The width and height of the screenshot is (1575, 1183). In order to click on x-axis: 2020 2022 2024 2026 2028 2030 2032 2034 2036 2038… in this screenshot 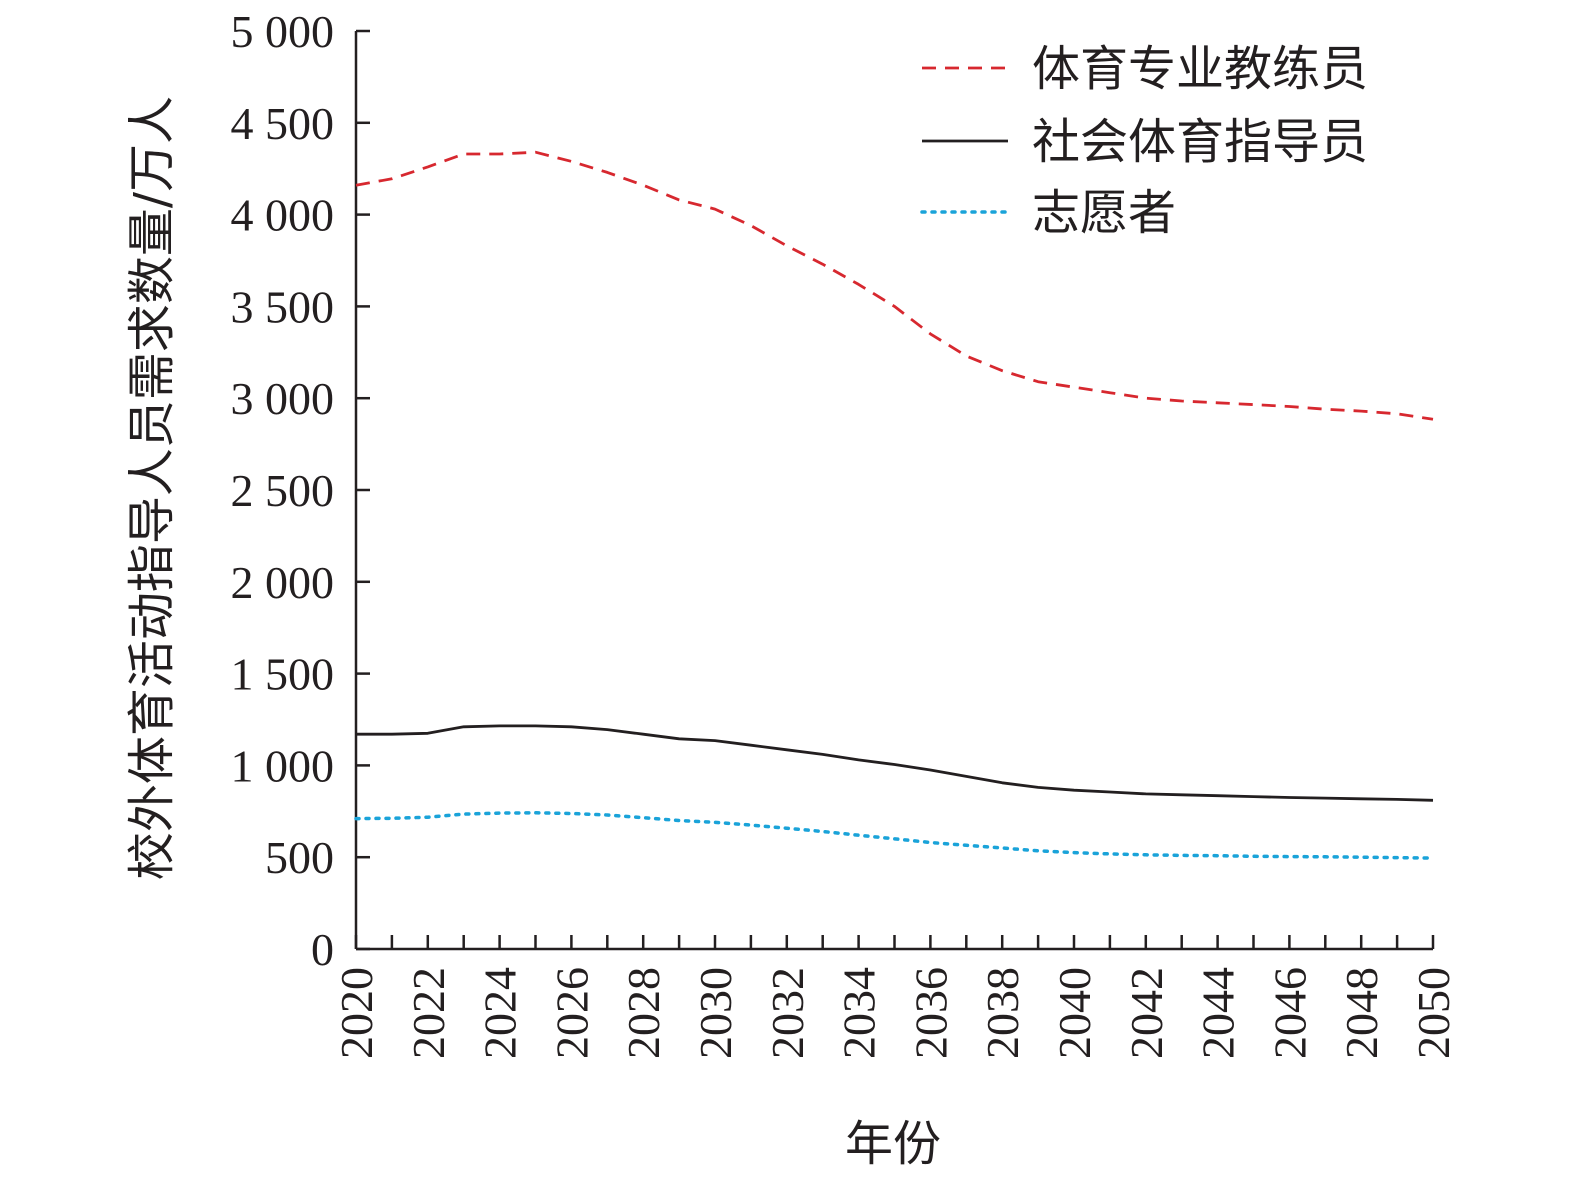, I will do `click(895, 997)`.